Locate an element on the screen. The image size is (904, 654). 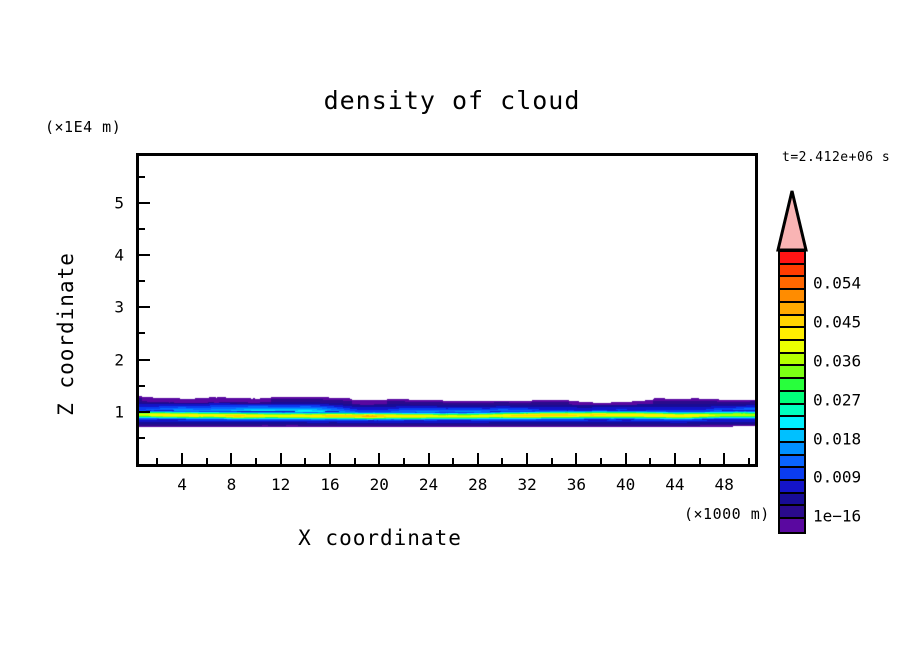
page-title: density of cloud is located at coordinates (452, 100).